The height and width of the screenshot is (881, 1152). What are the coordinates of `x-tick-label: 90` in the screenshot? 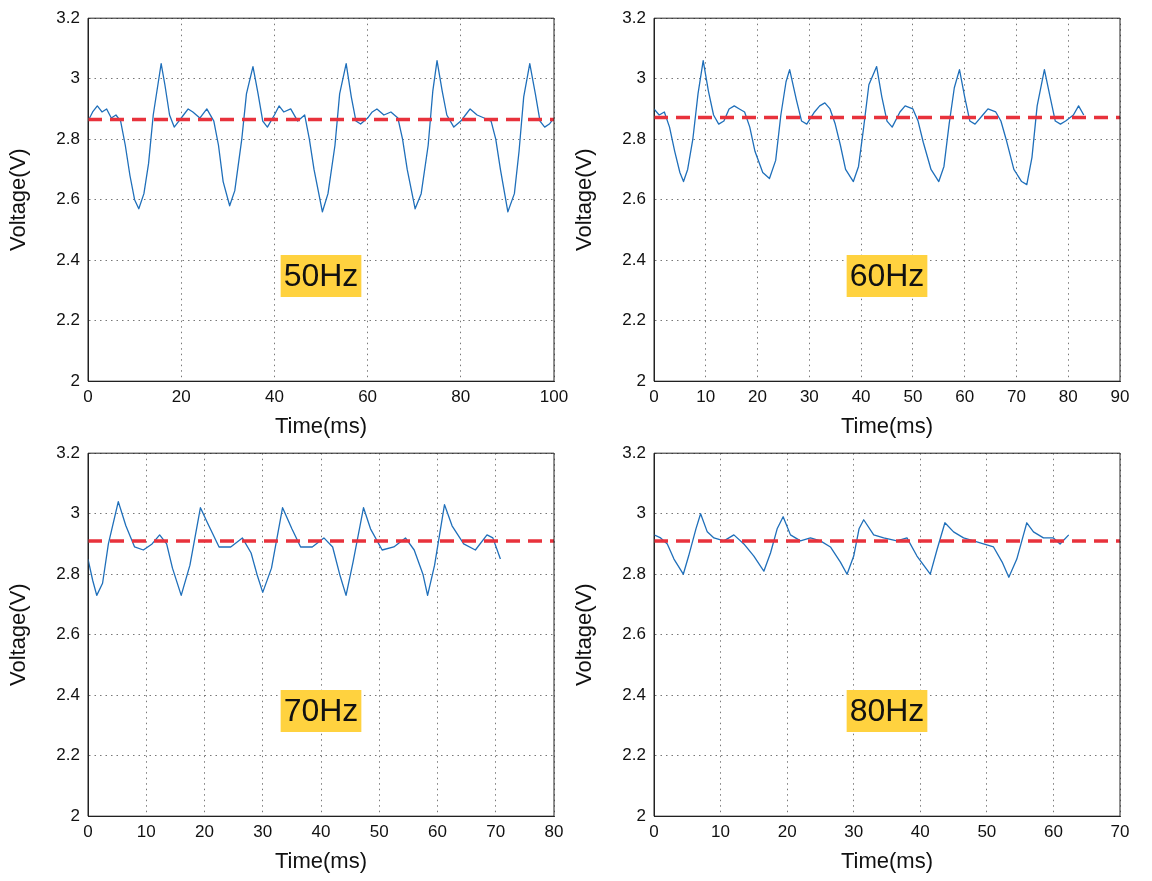 It's located at (1120, 397).